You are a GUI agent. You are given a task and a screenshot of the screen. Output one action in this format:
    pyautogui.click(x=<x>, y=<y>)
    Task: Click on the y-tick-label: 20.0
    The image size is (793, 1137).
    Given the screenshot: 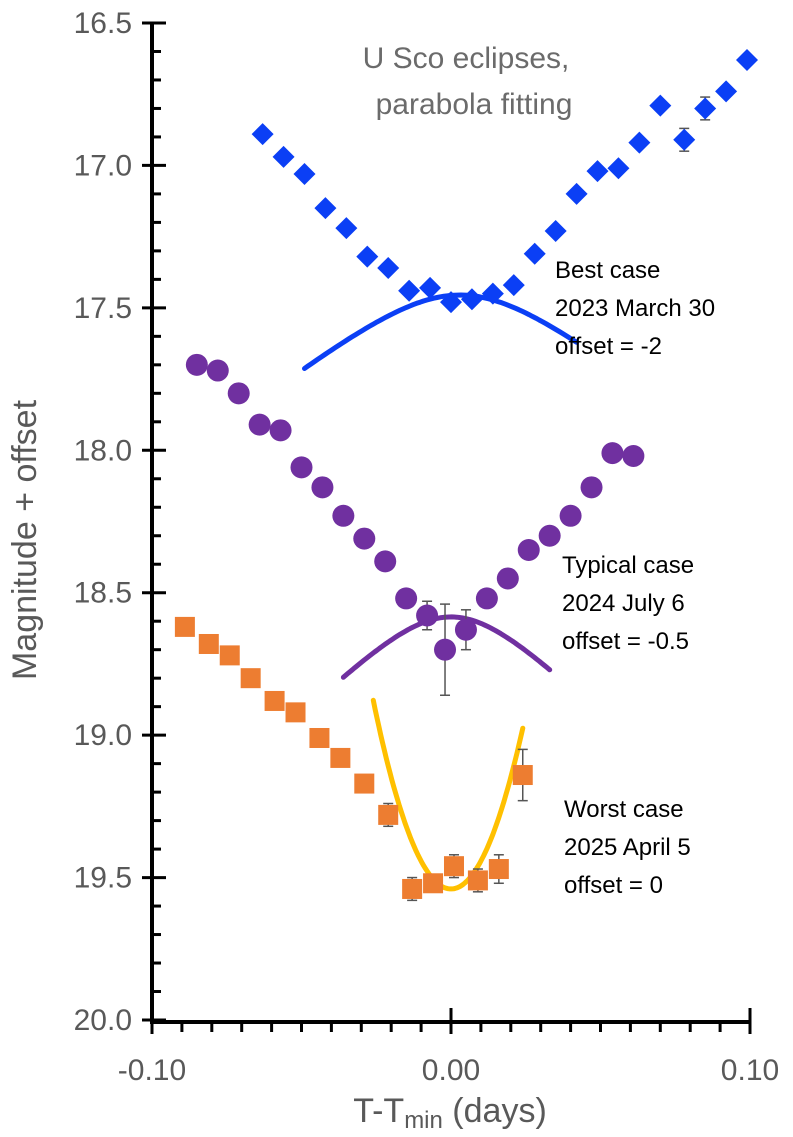 What is the action you would take?
    pyautogui.click(x=103, y=1020)
    